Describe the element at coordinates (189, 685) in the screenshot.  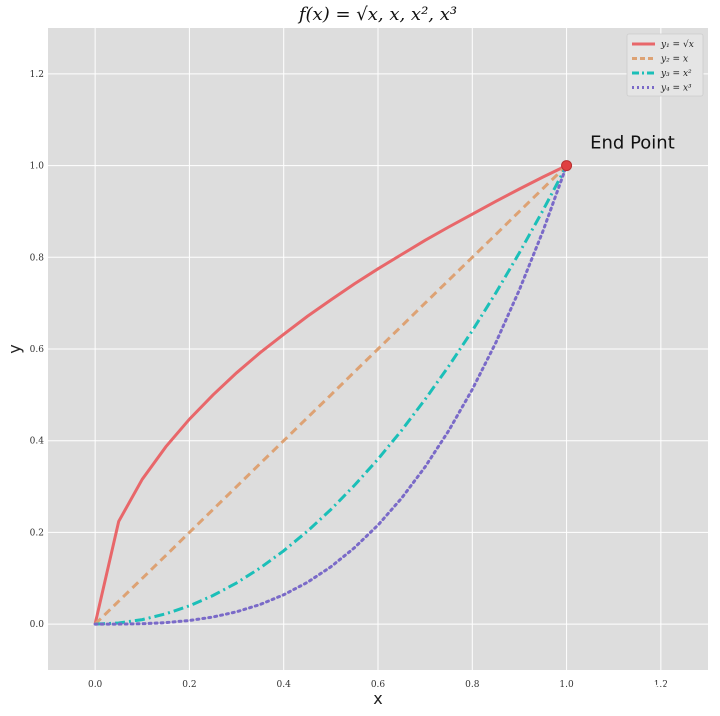
I see `x-tick-label: 0.2` at that location.